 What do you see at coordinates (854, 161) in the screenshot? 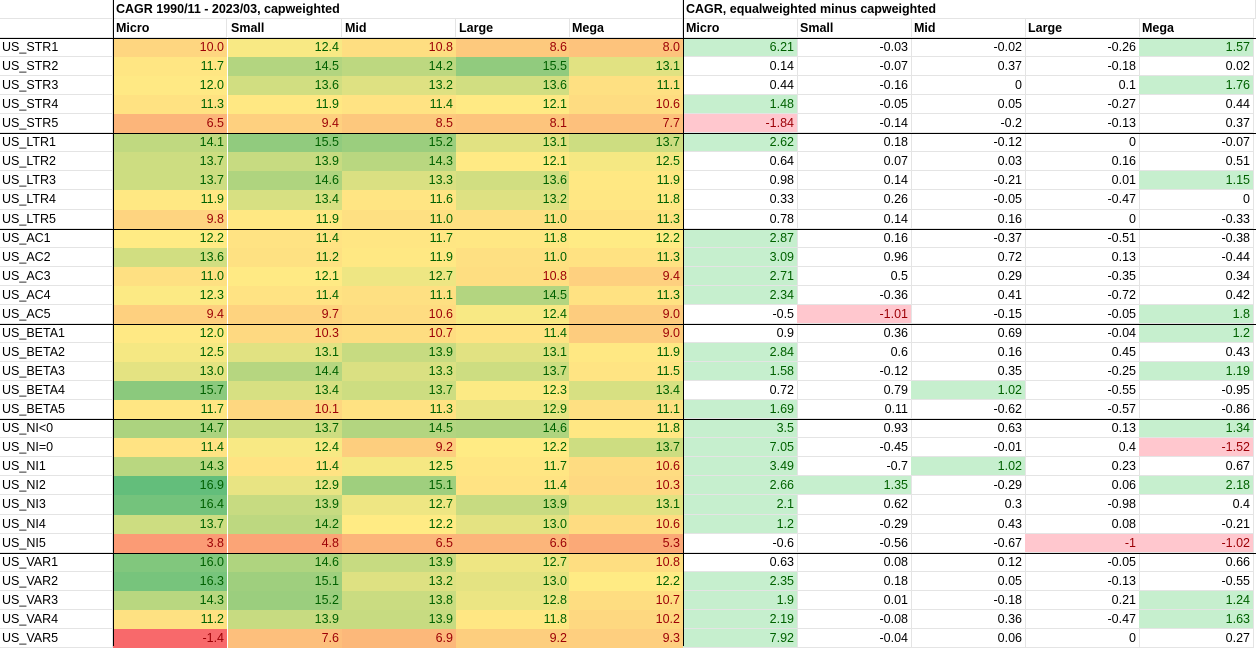
I see `diff-cell: 0.07` at bounding box center [854, 161].